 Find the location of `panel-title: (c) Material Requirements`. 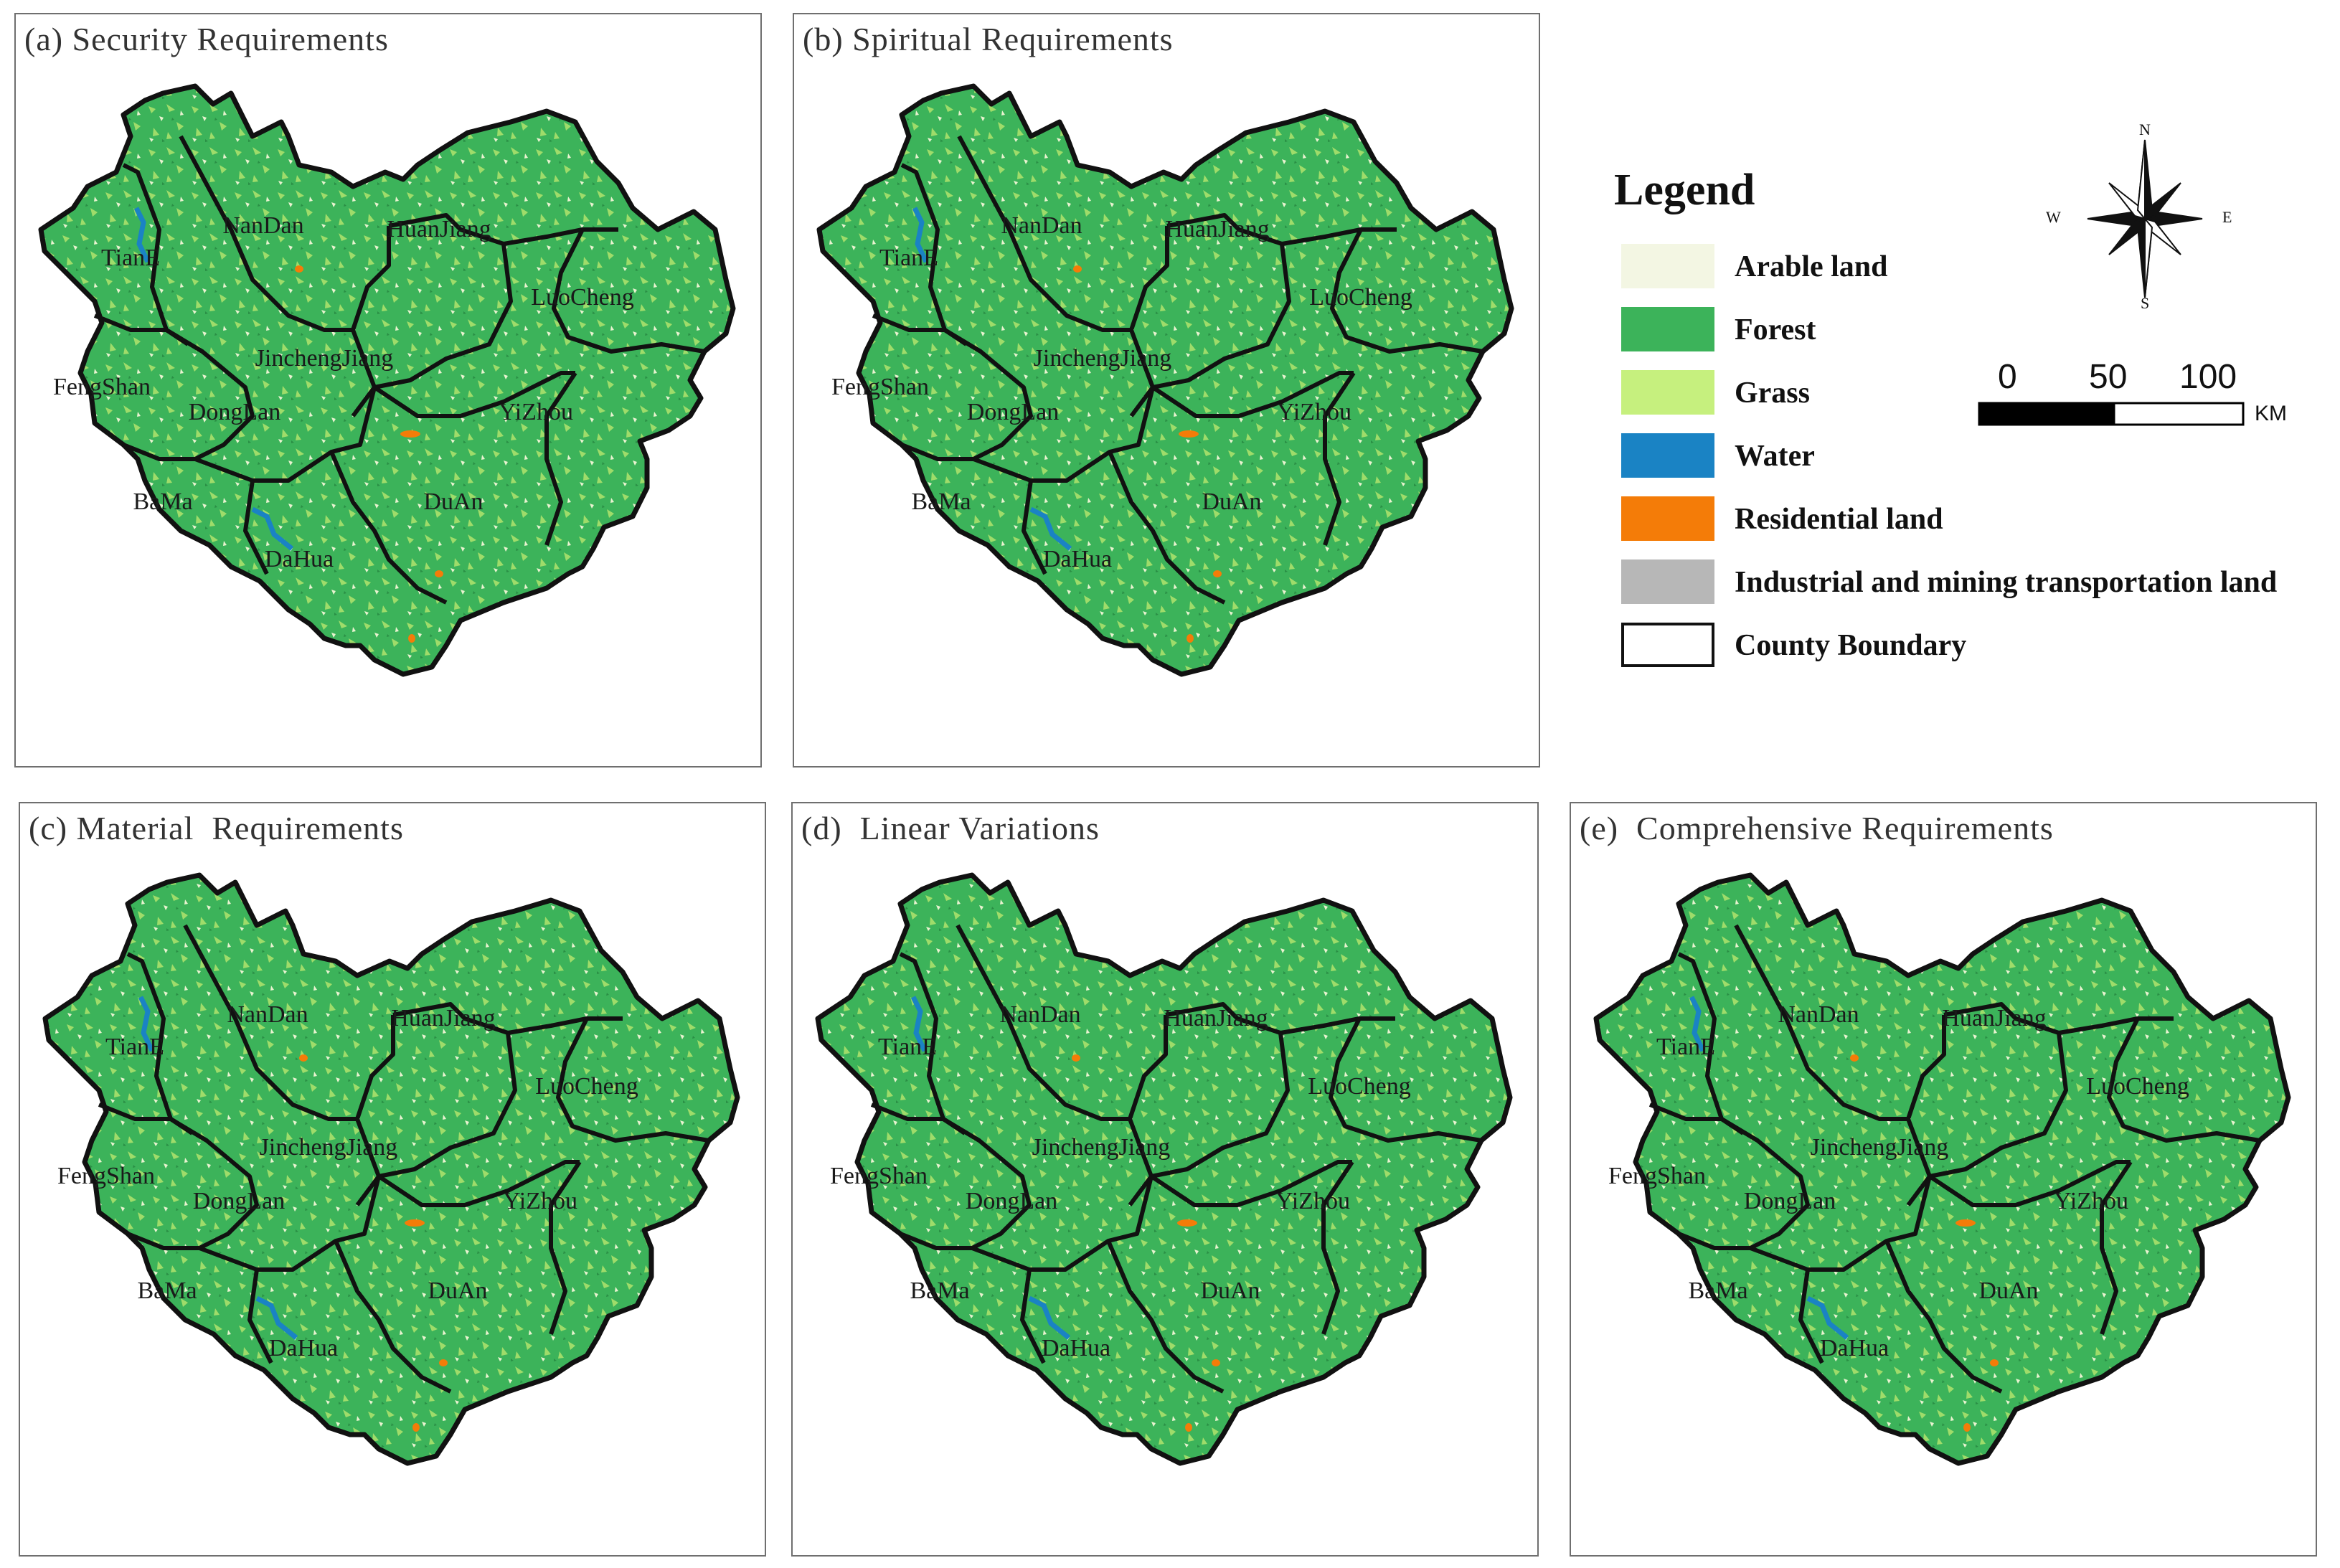

panel-title: (c) Material Requirements is located at coordinates (216, 828).